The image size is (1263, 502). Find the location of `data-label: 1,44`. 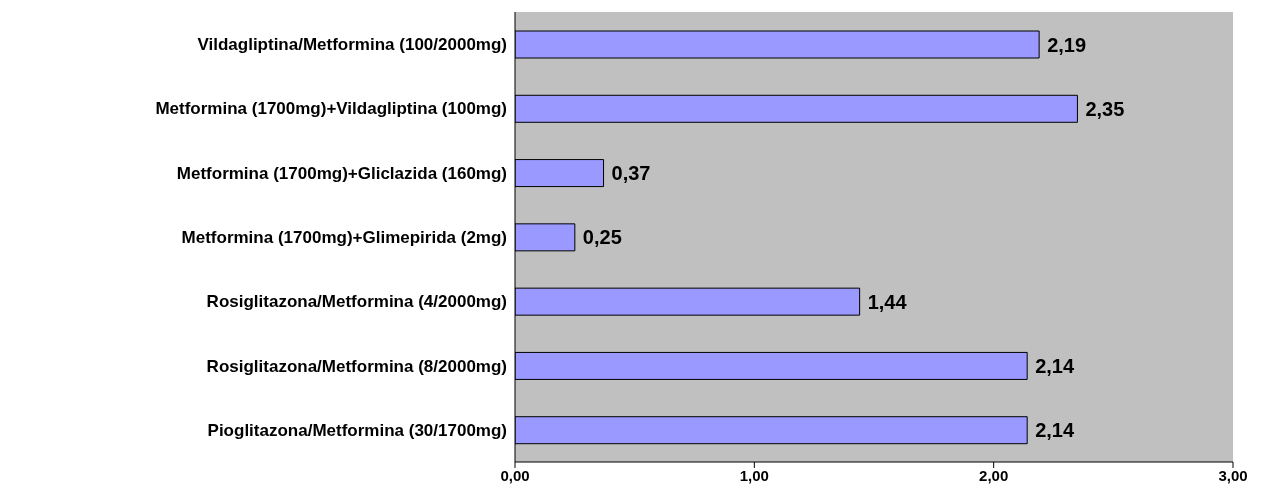

data-label: 1,44 is located at coordinates (887, 301).